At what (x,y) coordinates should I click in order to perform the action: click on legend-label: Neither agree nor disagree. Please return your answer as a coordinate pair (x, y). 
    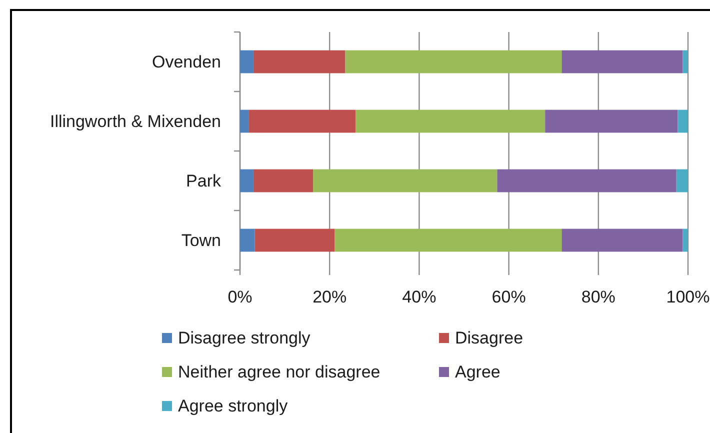
    Looking at the image, I should click on (279, 372).